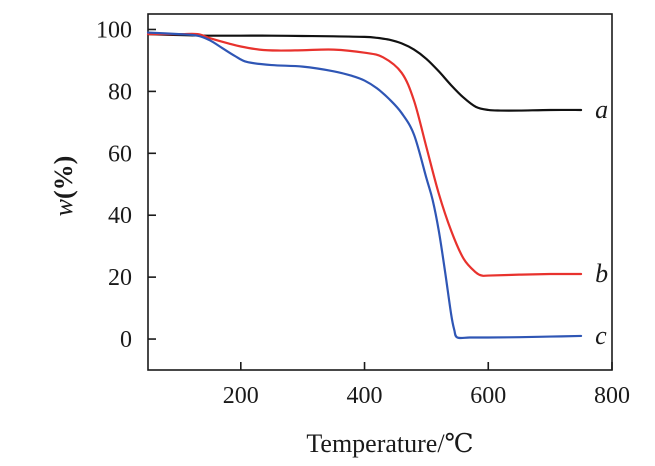  What do you see at coordinates (612, 396) in the screenshot?
I see `x-tick-label: 800` at bounding box center [612, 396].